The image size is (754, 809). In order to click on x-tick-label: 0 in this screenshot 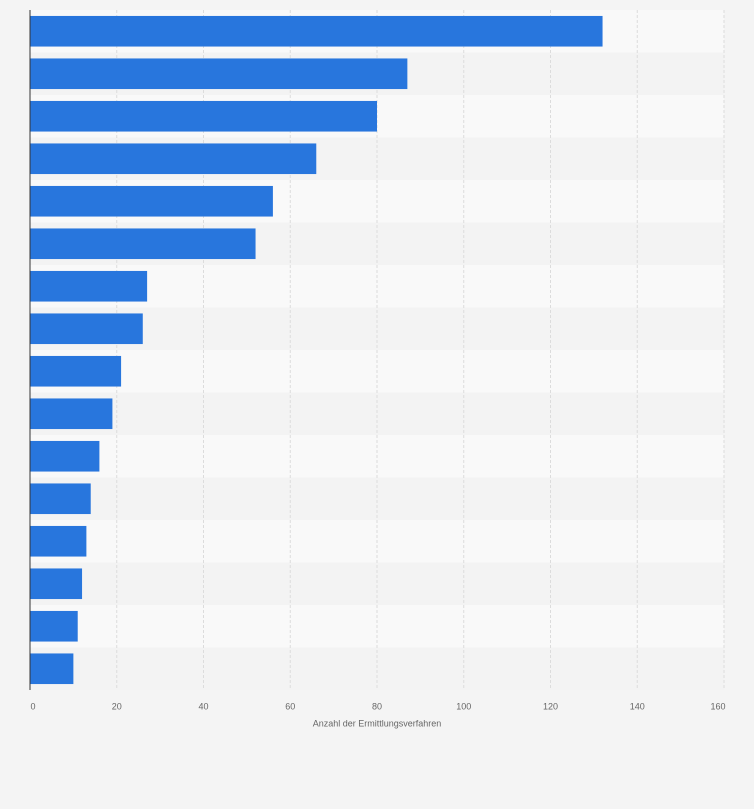, I will do `click(32, 706)`.